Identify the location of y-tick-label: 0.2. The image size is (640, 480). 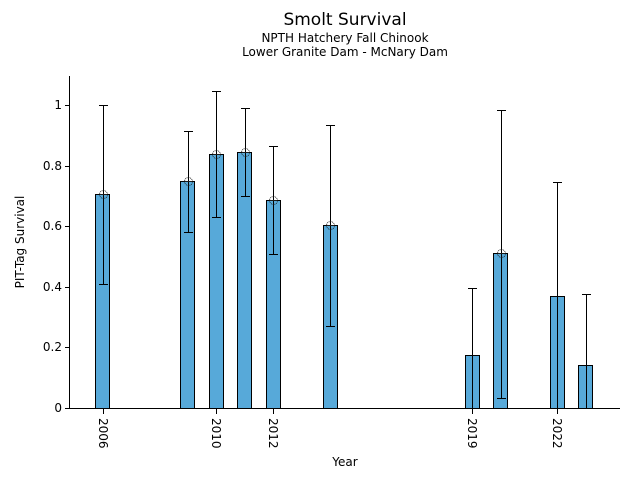
(52, 347).